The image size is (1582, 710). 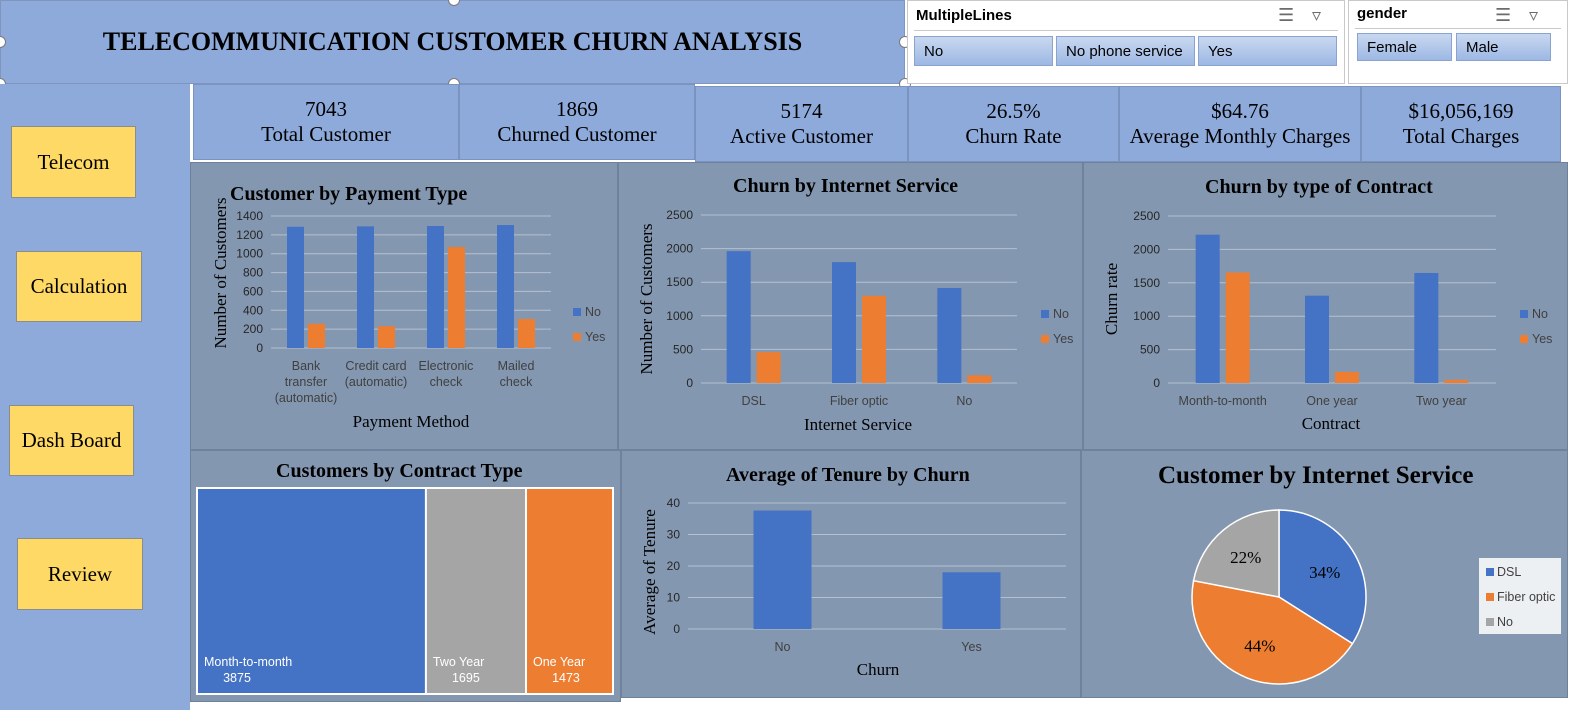 I want to click on treemap-value: 3875, so click(x=237, y=678).